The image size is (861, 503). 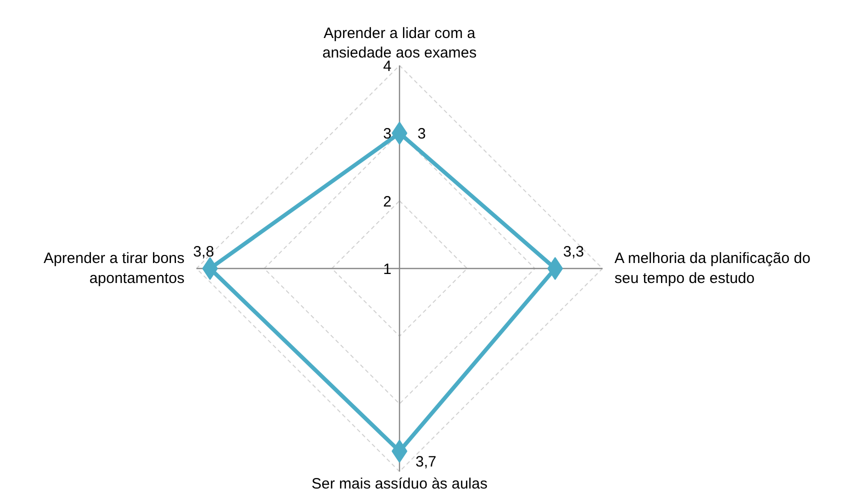 What do you see at coordinates (400, 484) in the screenshot?
I see `spoke-label: Ser mais assíduo às aulas` at bounding box center [400, 484].